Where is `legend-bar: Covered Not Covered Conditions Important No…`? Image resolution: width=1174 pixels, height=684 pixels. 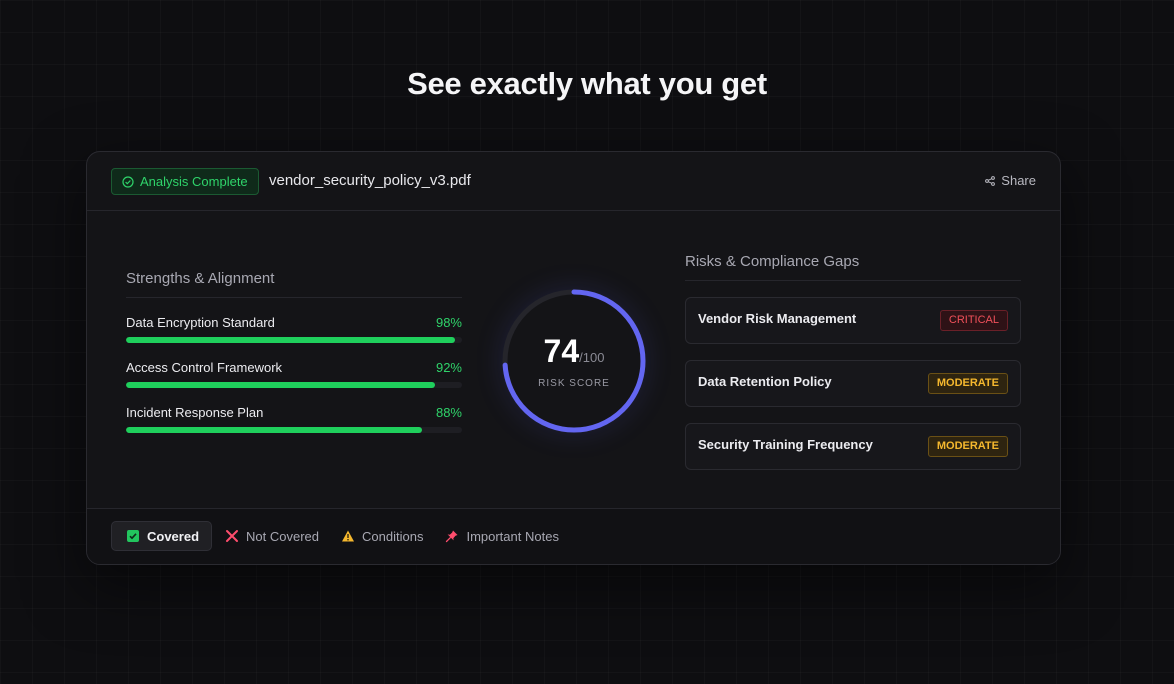 legend-bar: Covered Not Covered Conditions Important No… is located at coordinates (573, 536).